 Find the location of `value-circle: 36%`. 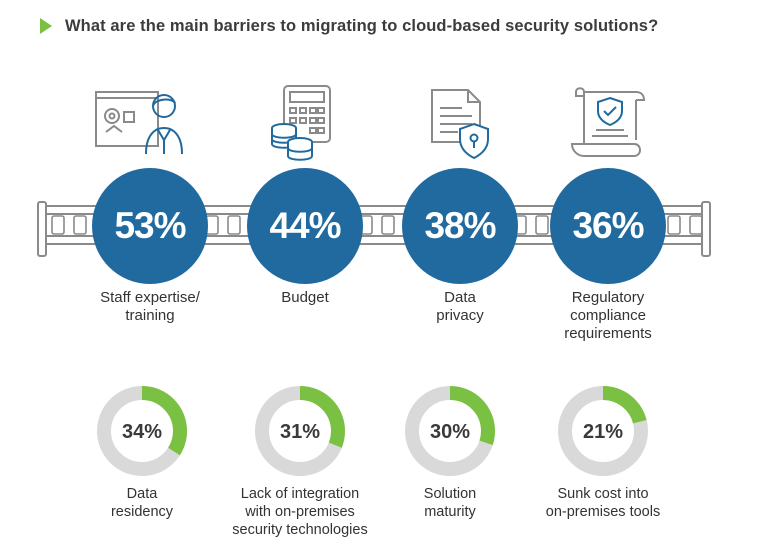

value-circle: 36% is located at coordinates (608, 226).